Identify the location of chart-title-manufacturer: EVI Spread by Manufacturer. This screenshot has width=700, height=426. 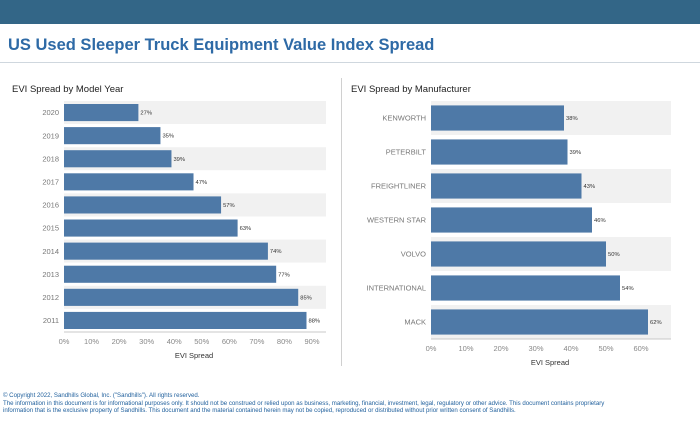
(411, 89).